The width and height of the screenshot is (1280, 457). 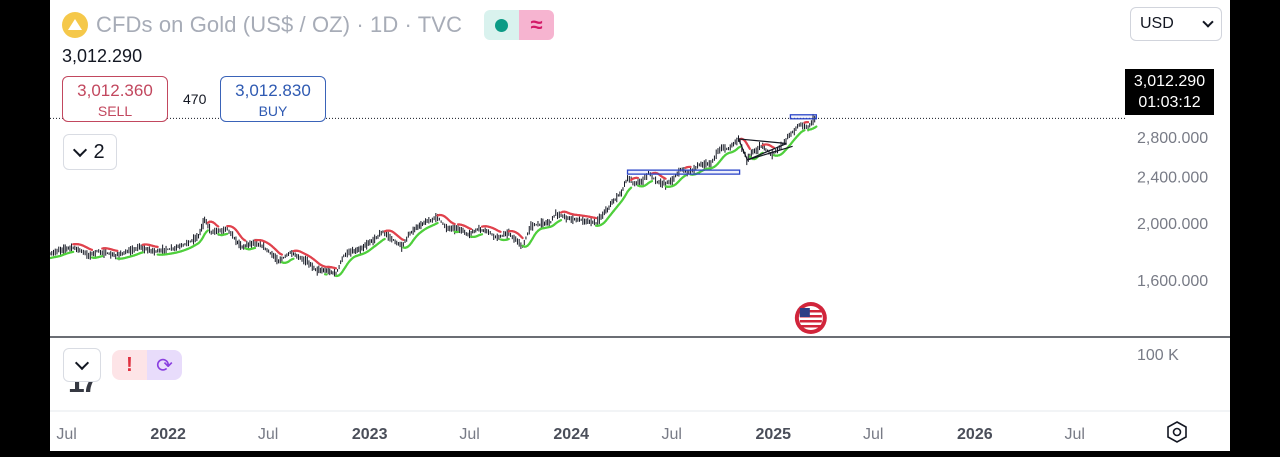 I want to click on us-flag-event-icon, so click(x=810, y=318).